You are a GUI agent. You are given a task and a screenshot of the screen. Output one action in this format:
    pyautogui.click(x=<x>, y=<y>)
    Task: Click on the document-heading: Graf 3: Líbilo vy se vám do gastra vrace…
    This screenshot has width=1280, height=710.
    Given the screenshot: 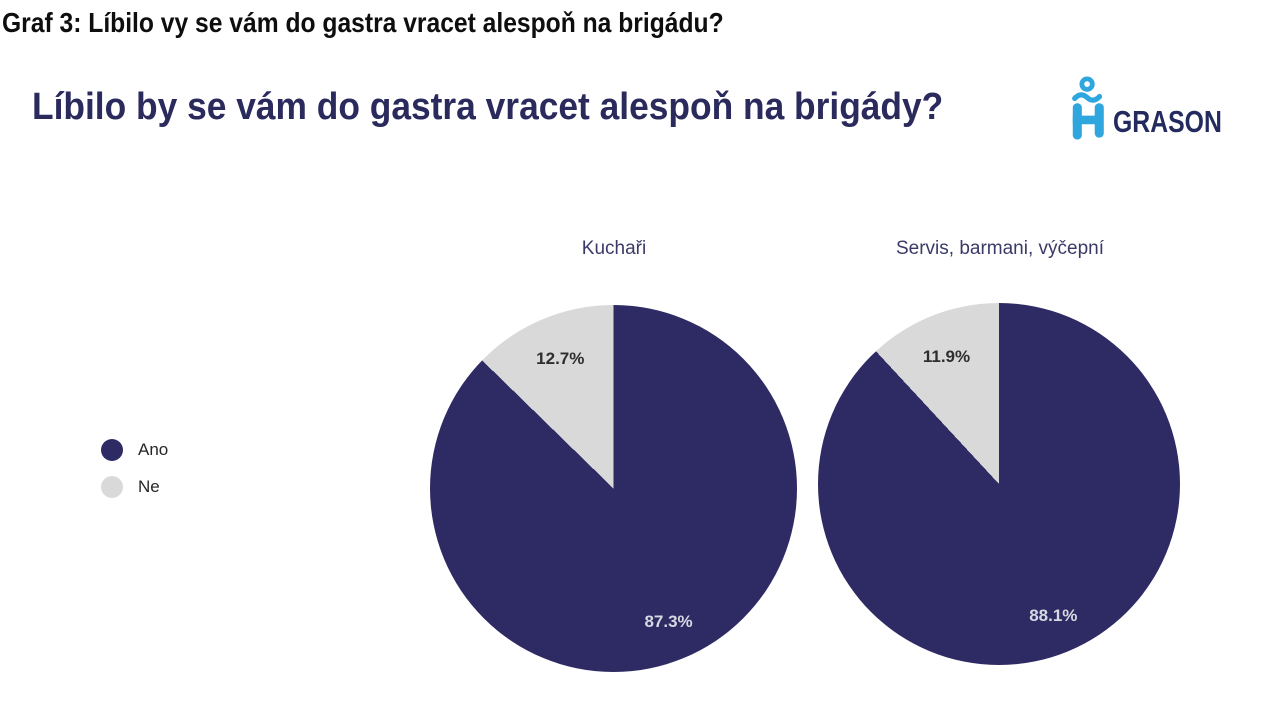 What is the action you would take?
    pyautogui.click(x=363, y=22)
    